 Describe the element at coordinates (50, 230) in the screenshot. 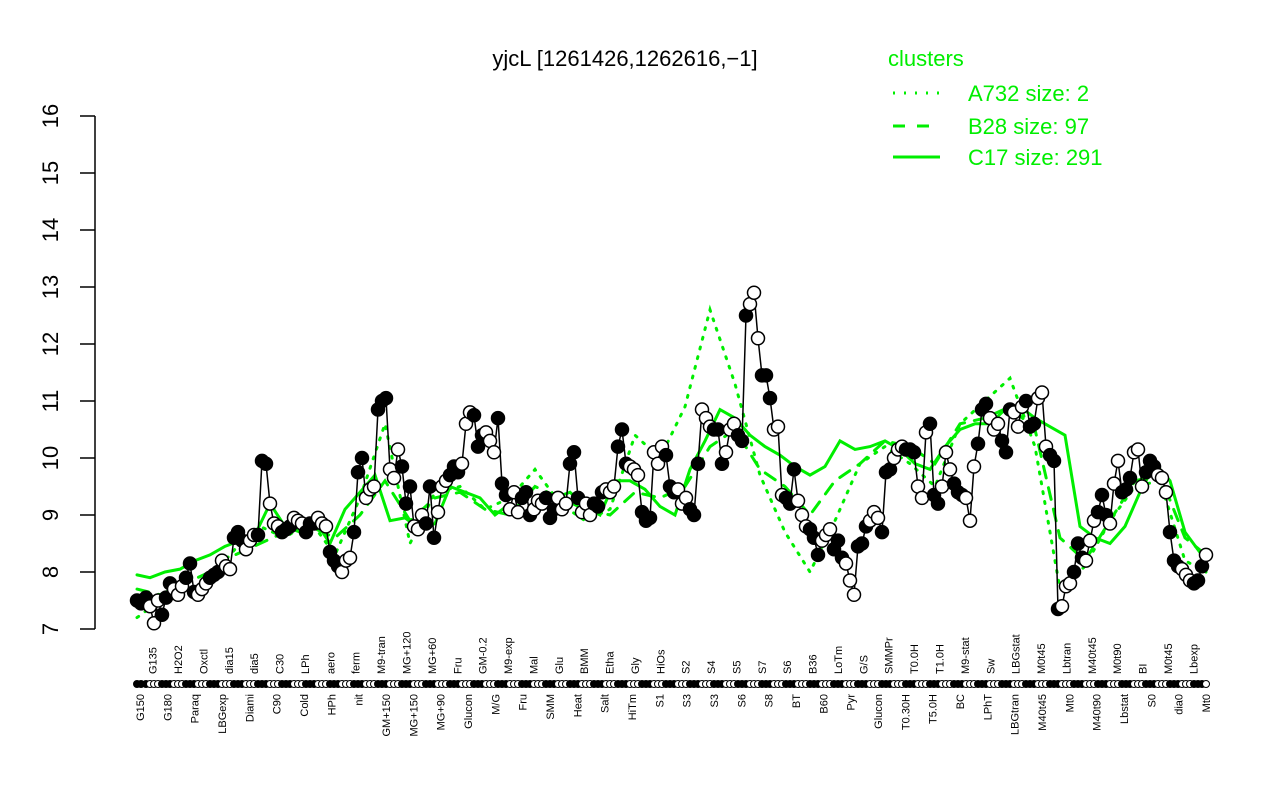

I see `y-tick-label: 14` at that location.